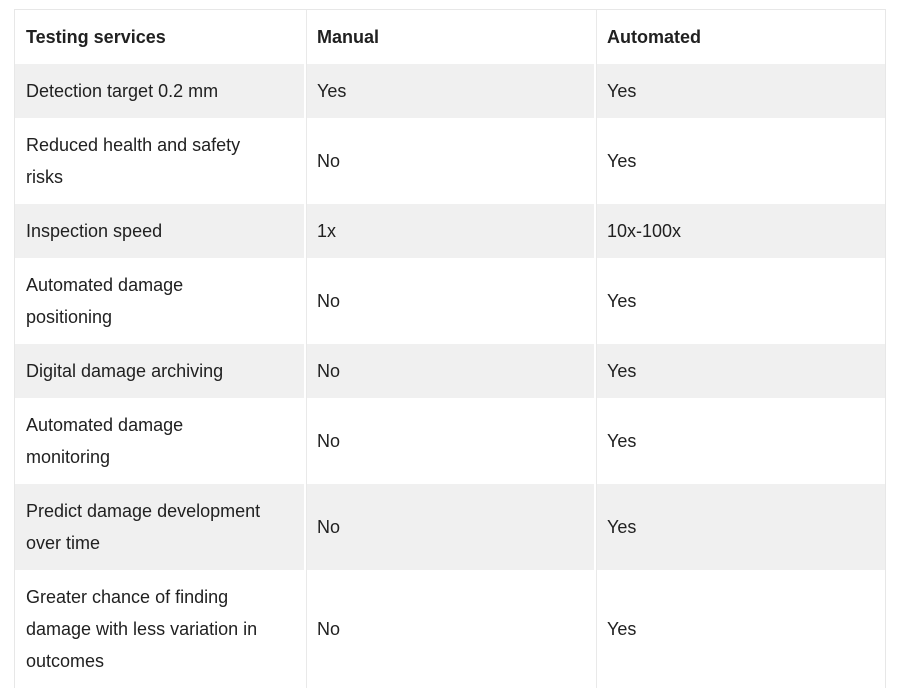 The image size is (903, 688). What do you see at coordinates (105, 441) in the screenshot?
I see `service-name-cell: Automated damage monitoring` at bounding box center [105, 441].